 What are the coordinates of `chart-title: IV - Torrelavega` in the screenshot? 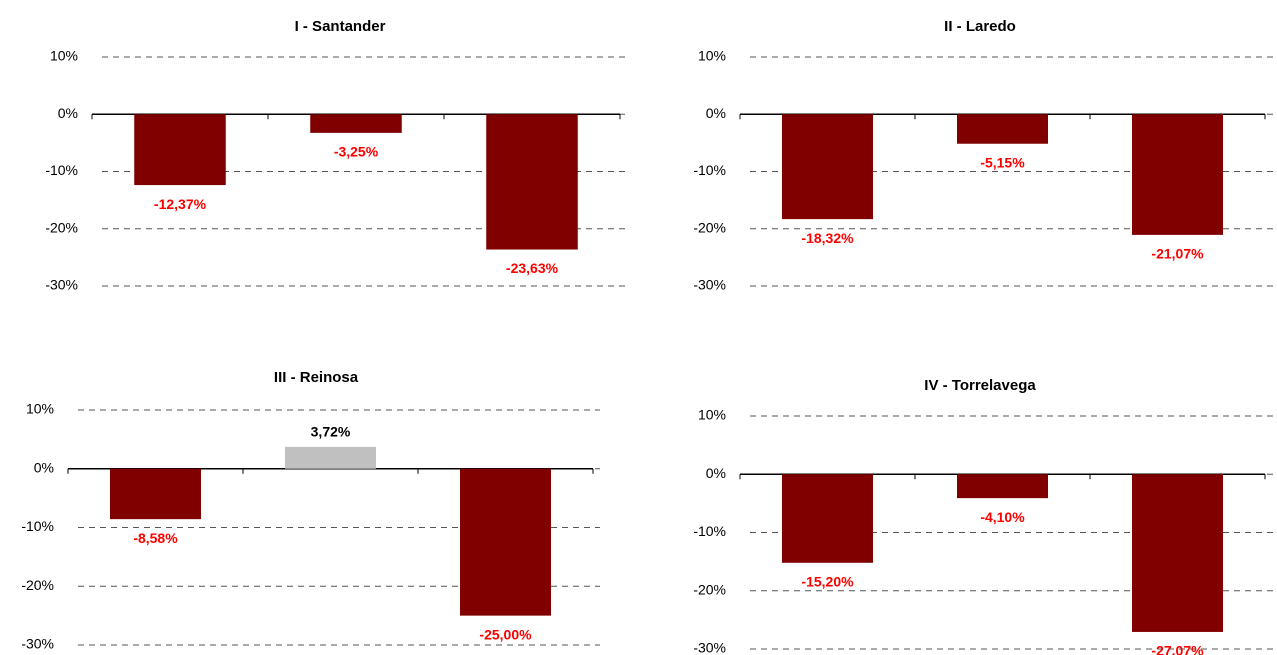 It's located at (980, 385).